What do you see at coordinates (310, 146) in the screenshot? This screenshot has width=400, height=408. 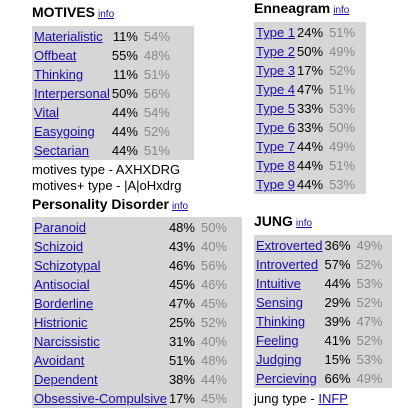 I see `enneagram-value: 44%` at bounding box center [310, 146].